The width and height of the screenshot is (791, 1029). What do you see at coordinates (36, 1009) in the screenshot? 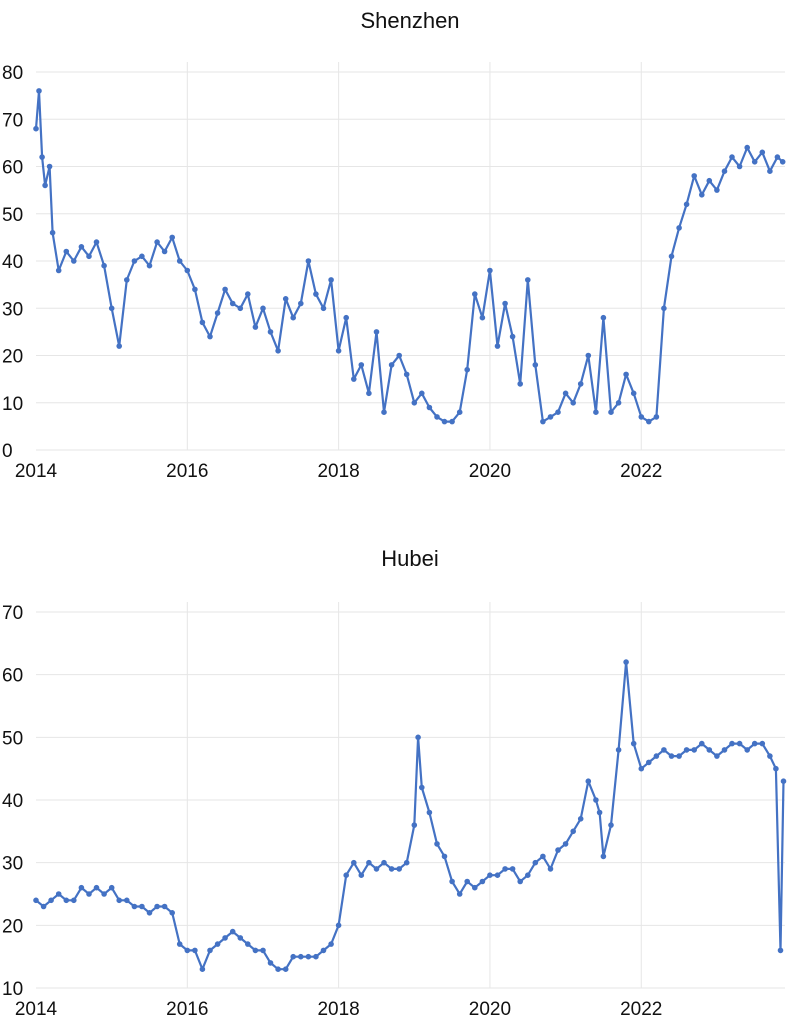
I see `x-tick-label: 2014` at bounding box center [36, 1009].